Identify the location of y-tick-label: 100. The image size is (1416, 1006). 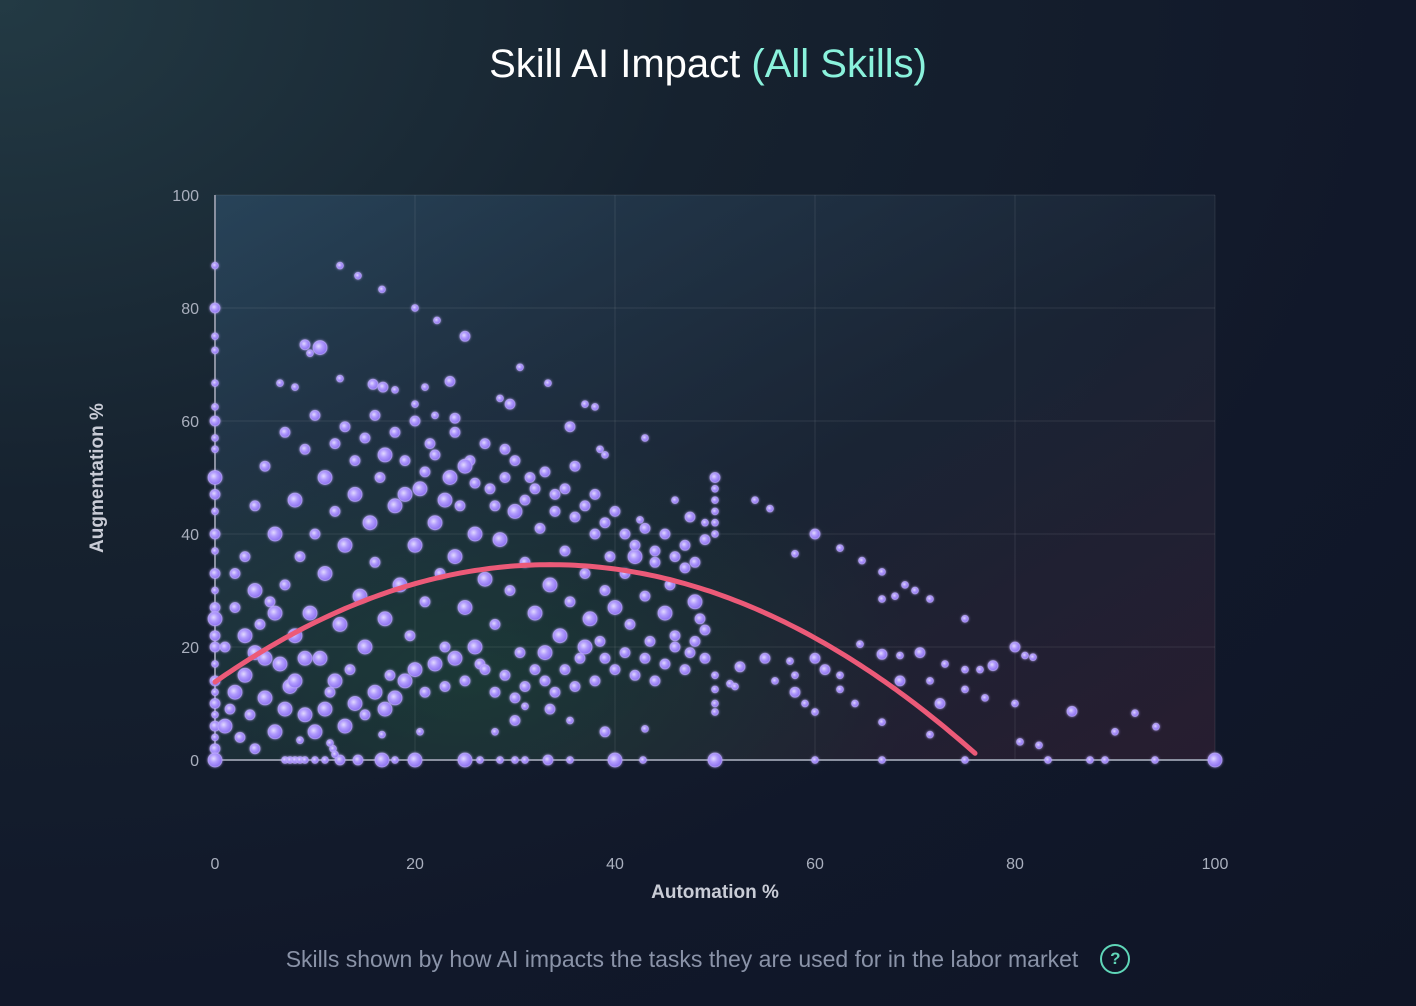
(185, 196).